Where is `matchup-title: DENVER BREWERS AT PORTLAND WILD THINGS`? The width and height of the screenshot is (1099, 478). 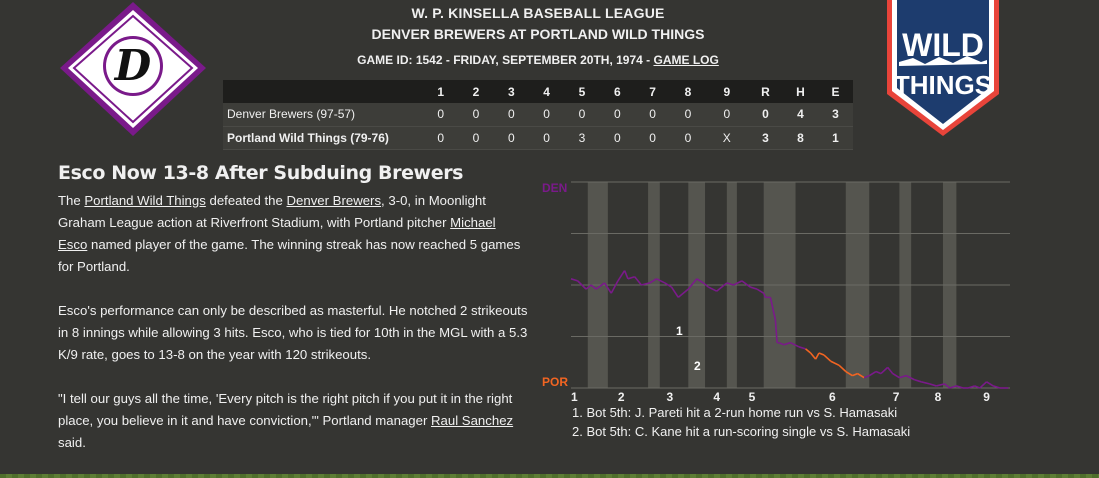 matchup-title: DENVER BREWERS AT PORTLAND WILD THINGS is located at coordinates (538, 34).